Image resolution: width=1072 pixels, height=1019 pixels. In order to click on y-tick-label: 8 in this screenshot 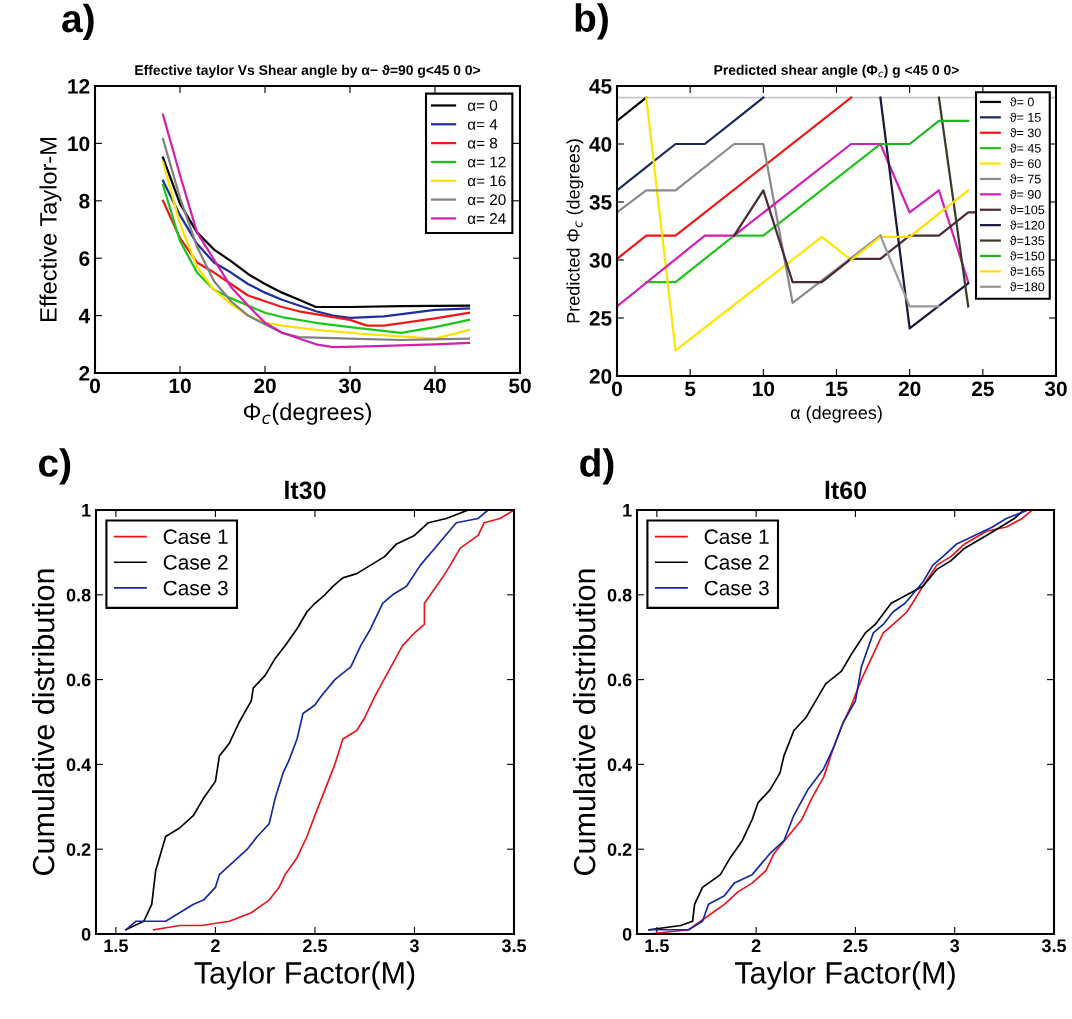, I will do `click(84, 201)`.